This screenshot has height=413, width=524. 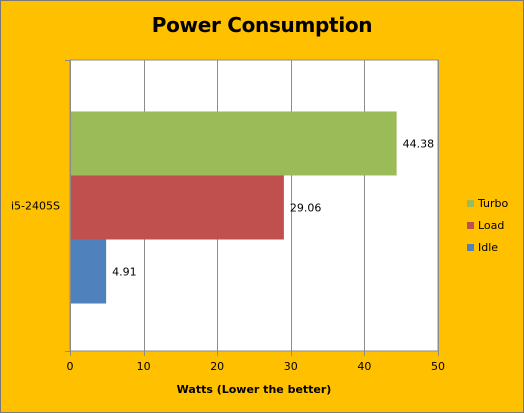 I want to click on category-label: i5-2405S, so click(x=35, y=206).